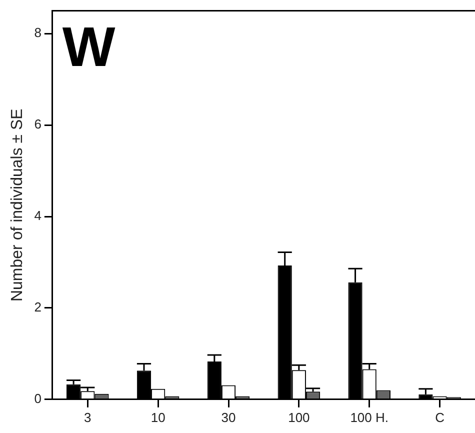 Image resolution: width=475 pixels, height=433 pixels. Describe the element at coordinates (228, 417) in the screenshot. I see `x-tick-label: 30` at that location.